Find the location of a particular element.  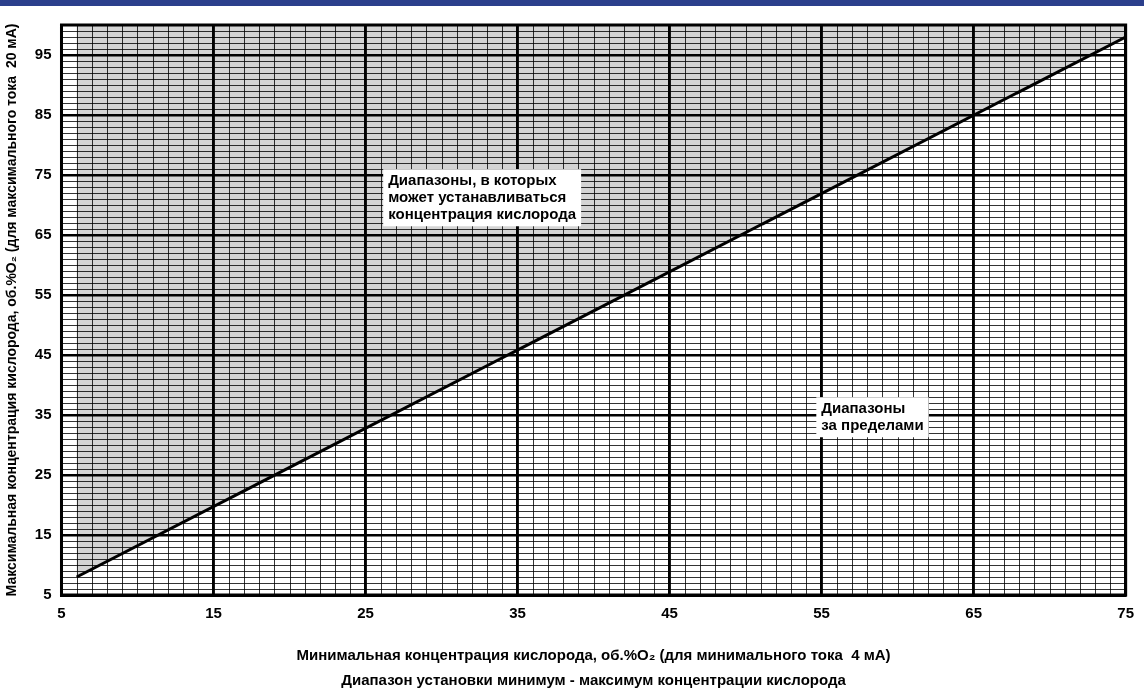

y-tick-label: 35 is located at coordinates (43, 414).